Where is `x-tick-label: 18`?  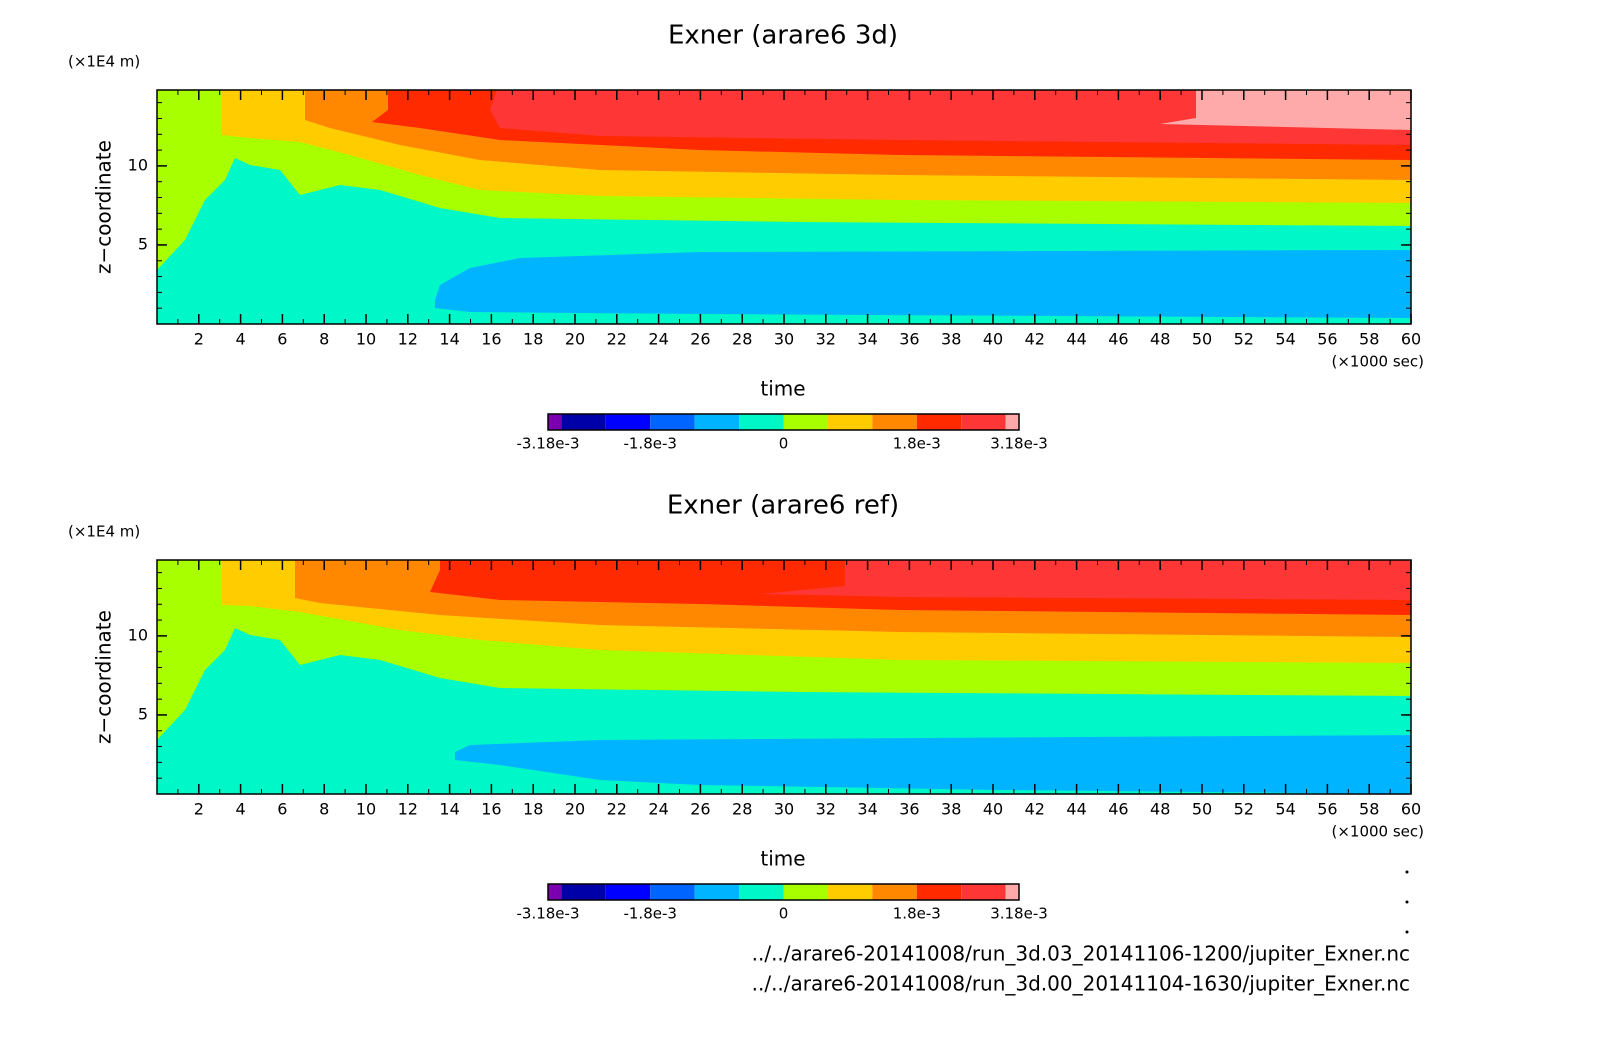
x-tick-label: 18 is located at coordinates (533, 809).